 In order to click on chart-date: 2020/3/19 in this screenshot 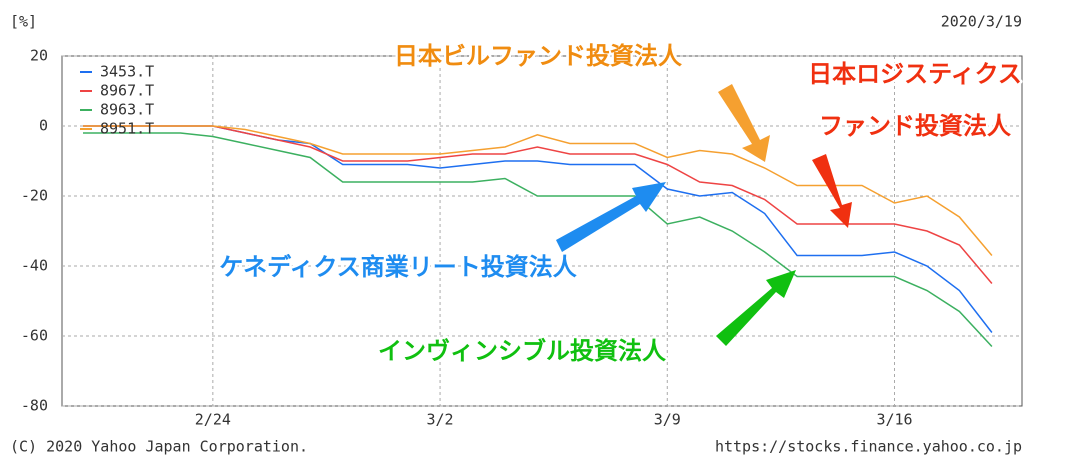, I will do `click(981, 22)`.